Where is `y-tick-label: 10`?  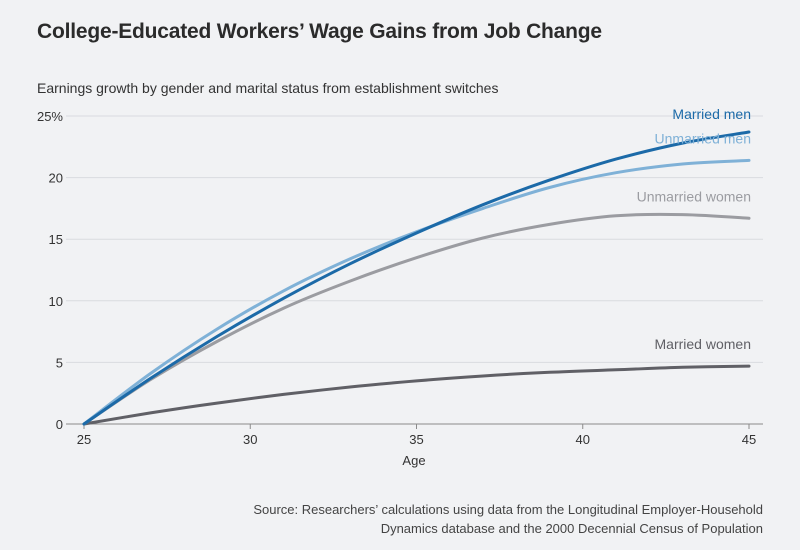
y-tick-label: 10 is located at coordinates (56, 301).